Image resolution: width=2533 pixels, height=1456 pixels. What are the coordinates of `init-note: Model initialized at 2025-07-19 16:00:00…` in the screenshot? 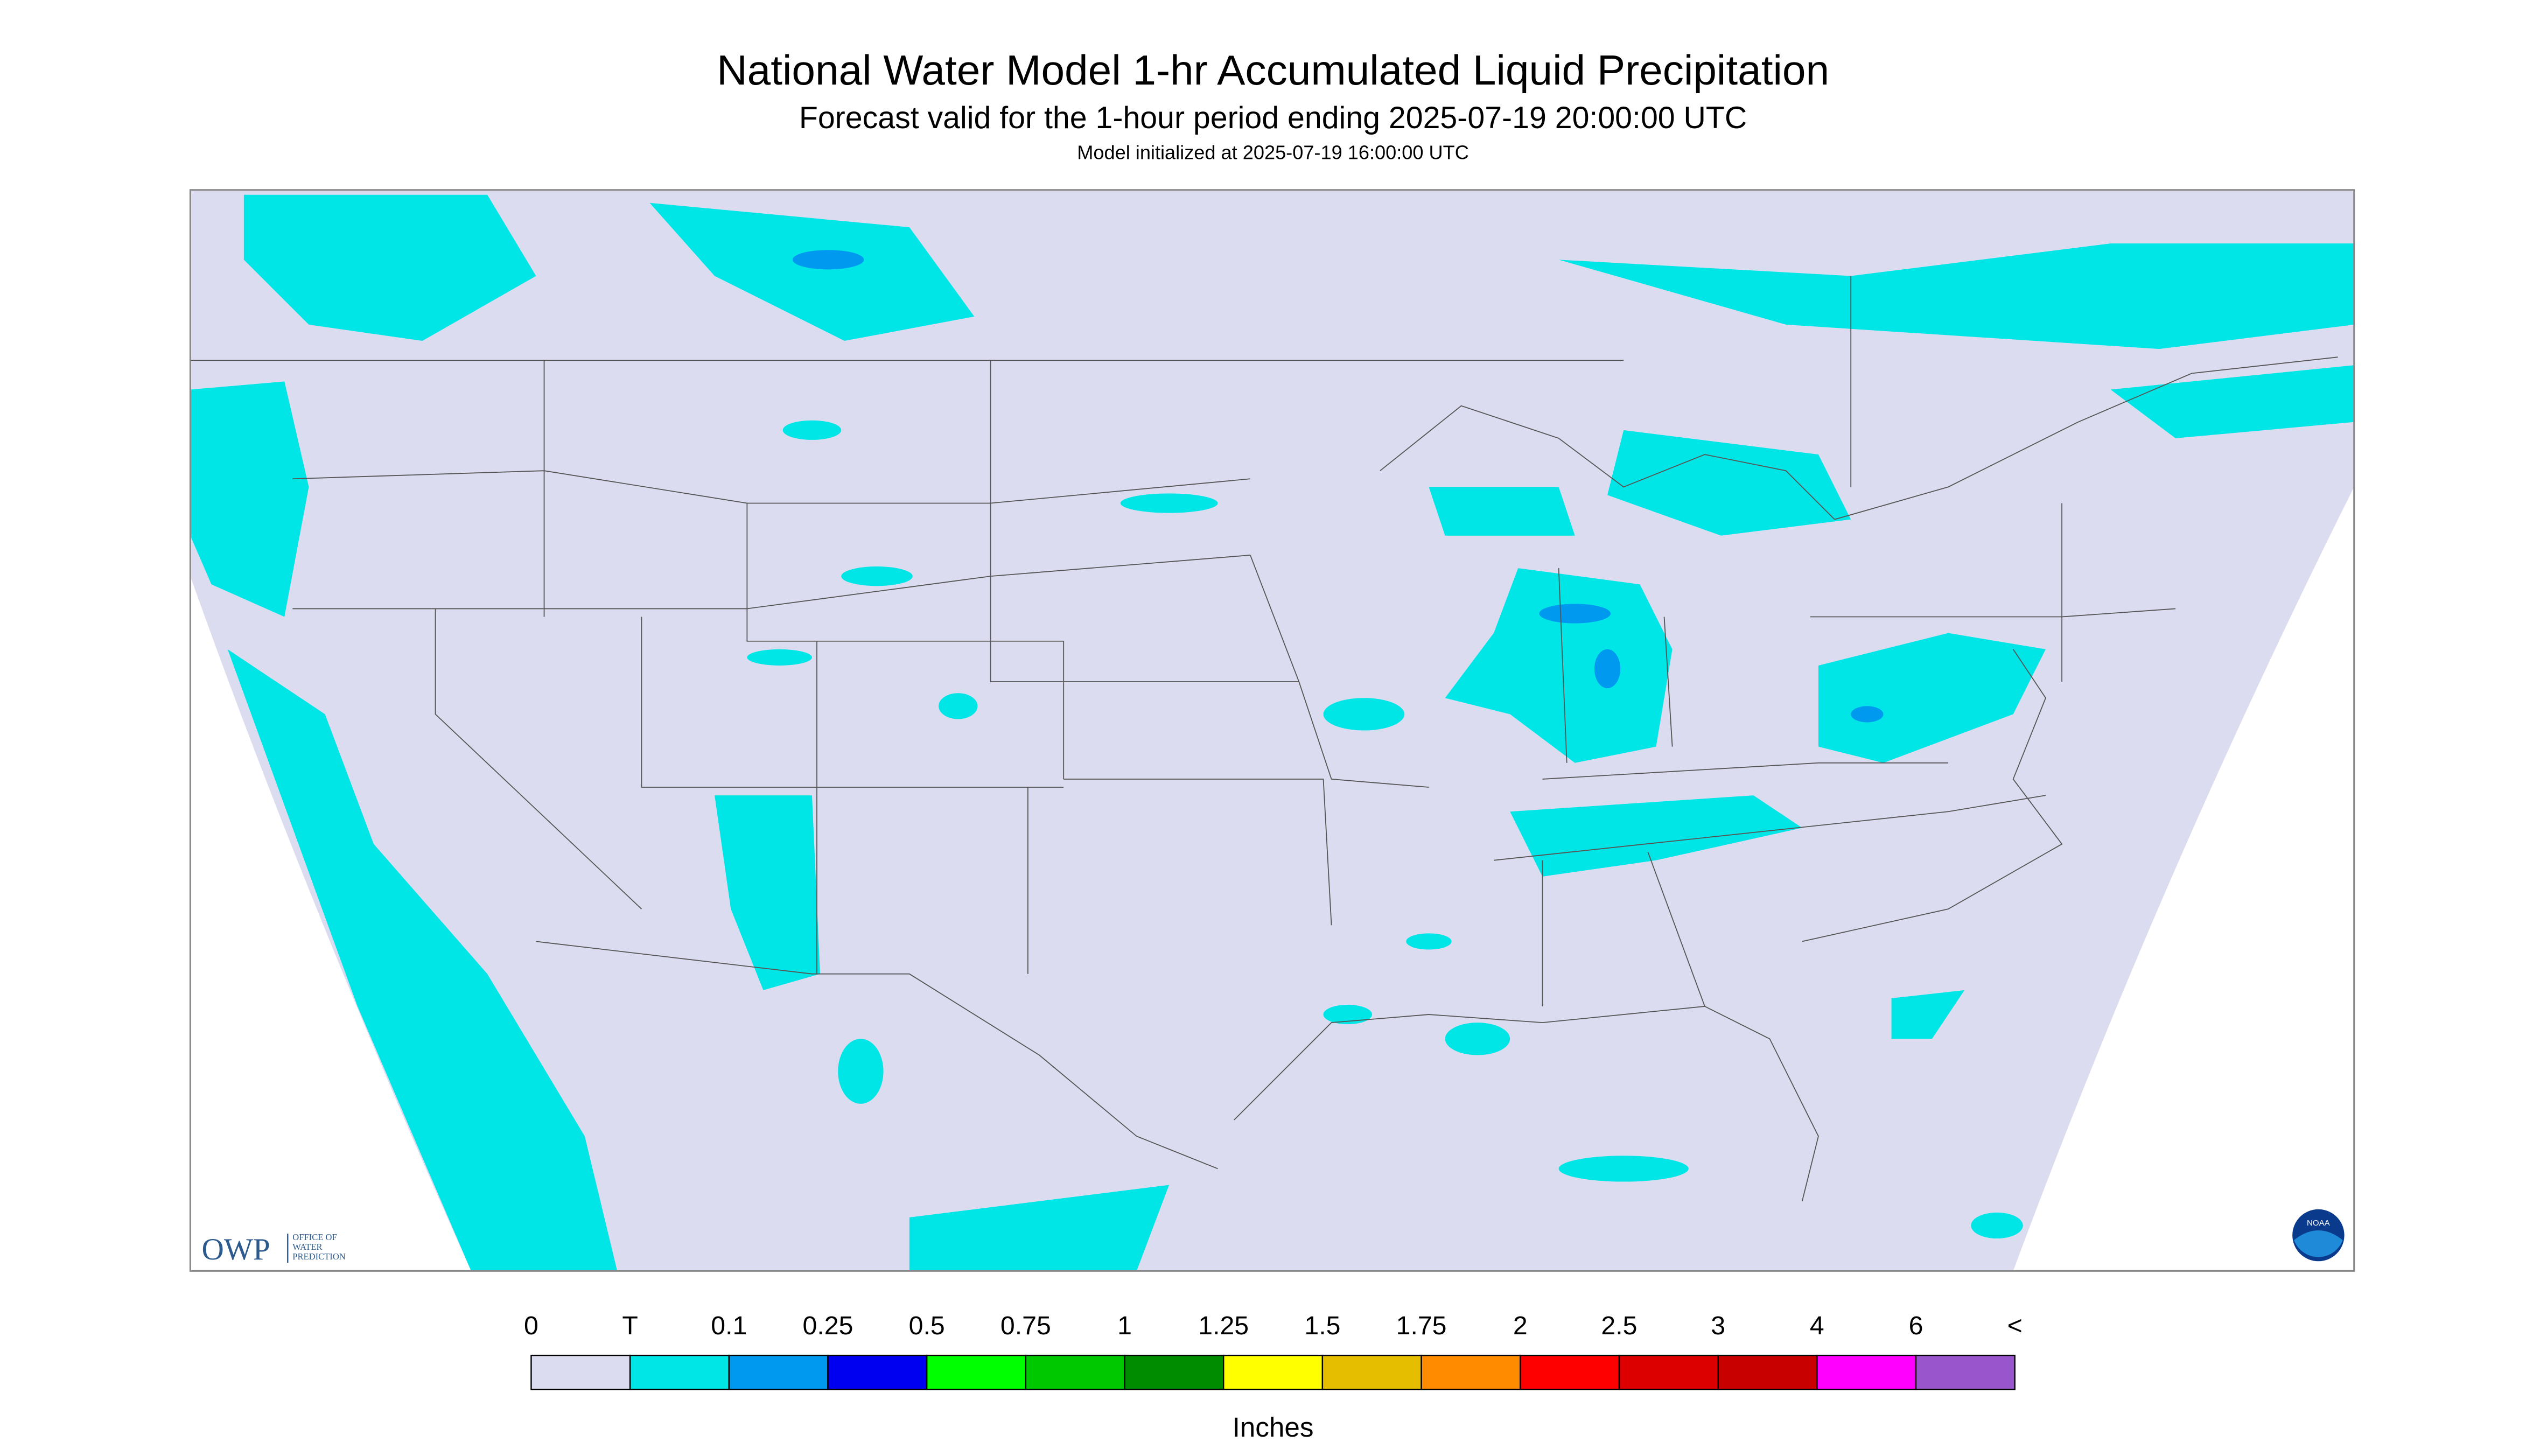 It's located at (1273, 152).